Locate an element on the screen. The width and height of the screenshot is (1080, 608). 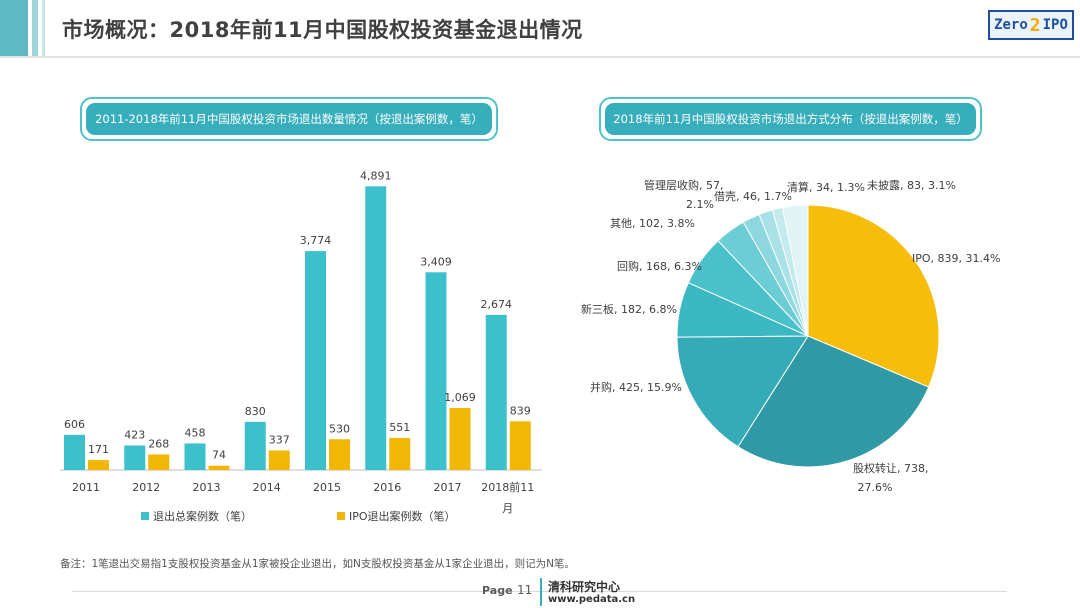
logo-text-left: Zero is located at coordinates (1011, 25).